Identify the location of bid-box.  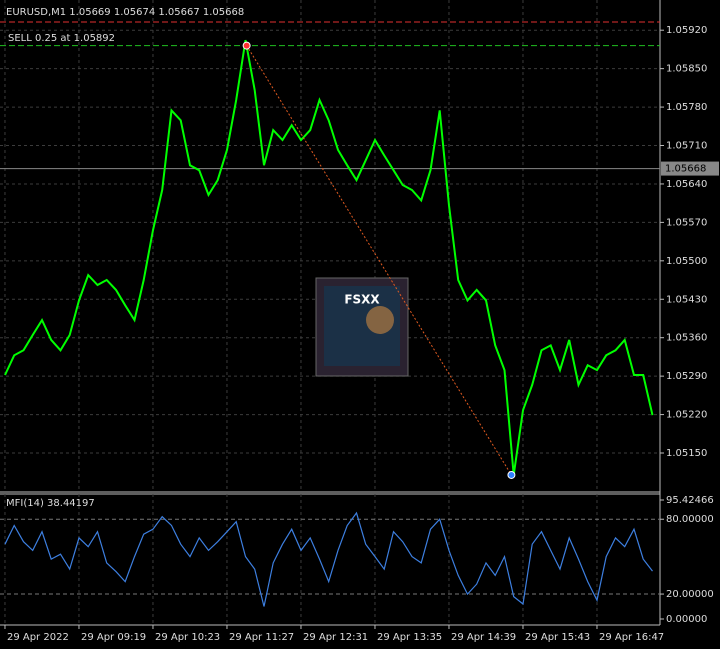
(690, 168).